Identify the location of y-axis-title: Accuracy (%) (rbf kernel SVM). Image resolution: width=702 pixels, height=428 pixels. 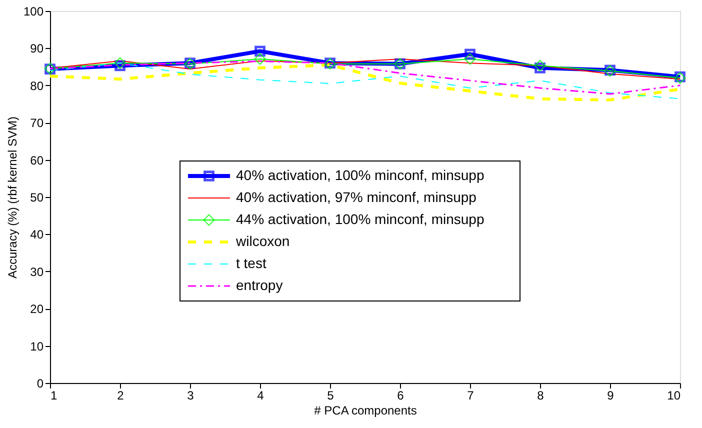
(12, 197).